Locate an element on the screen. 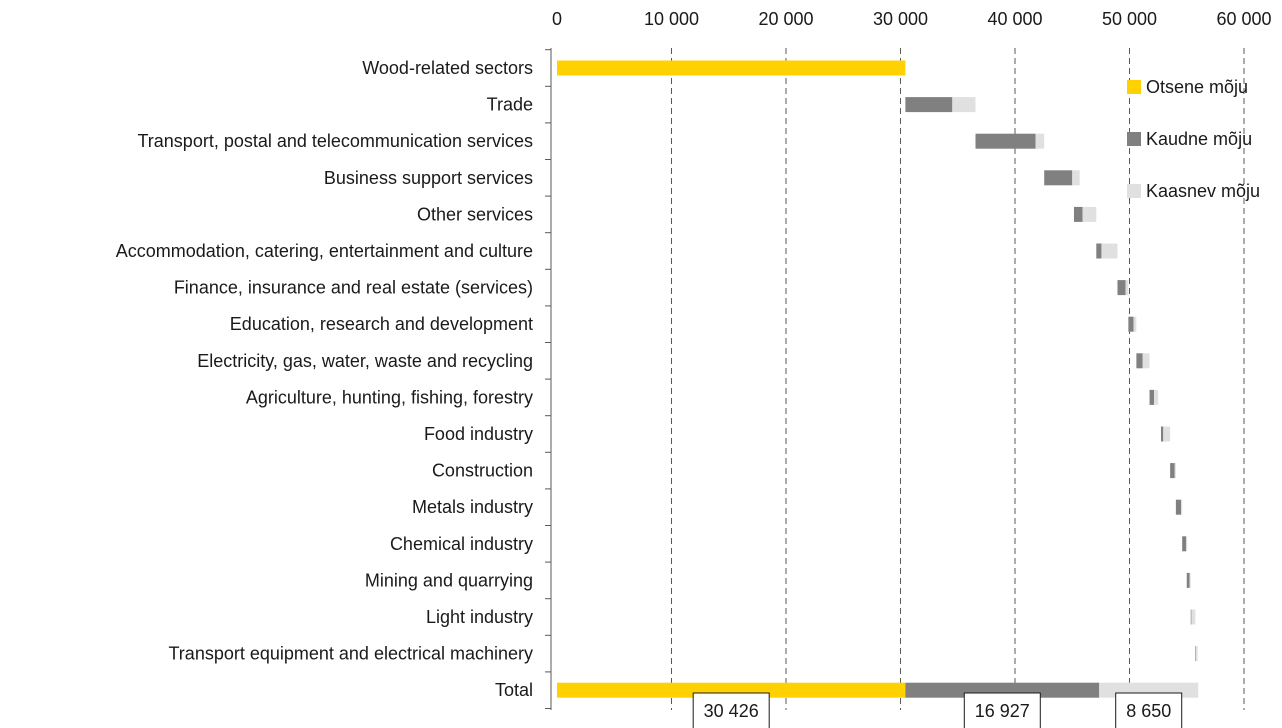 The height and width of the screenshot is (728, 1282). category-label: Chemical industry is located at coordinates (461, 544).